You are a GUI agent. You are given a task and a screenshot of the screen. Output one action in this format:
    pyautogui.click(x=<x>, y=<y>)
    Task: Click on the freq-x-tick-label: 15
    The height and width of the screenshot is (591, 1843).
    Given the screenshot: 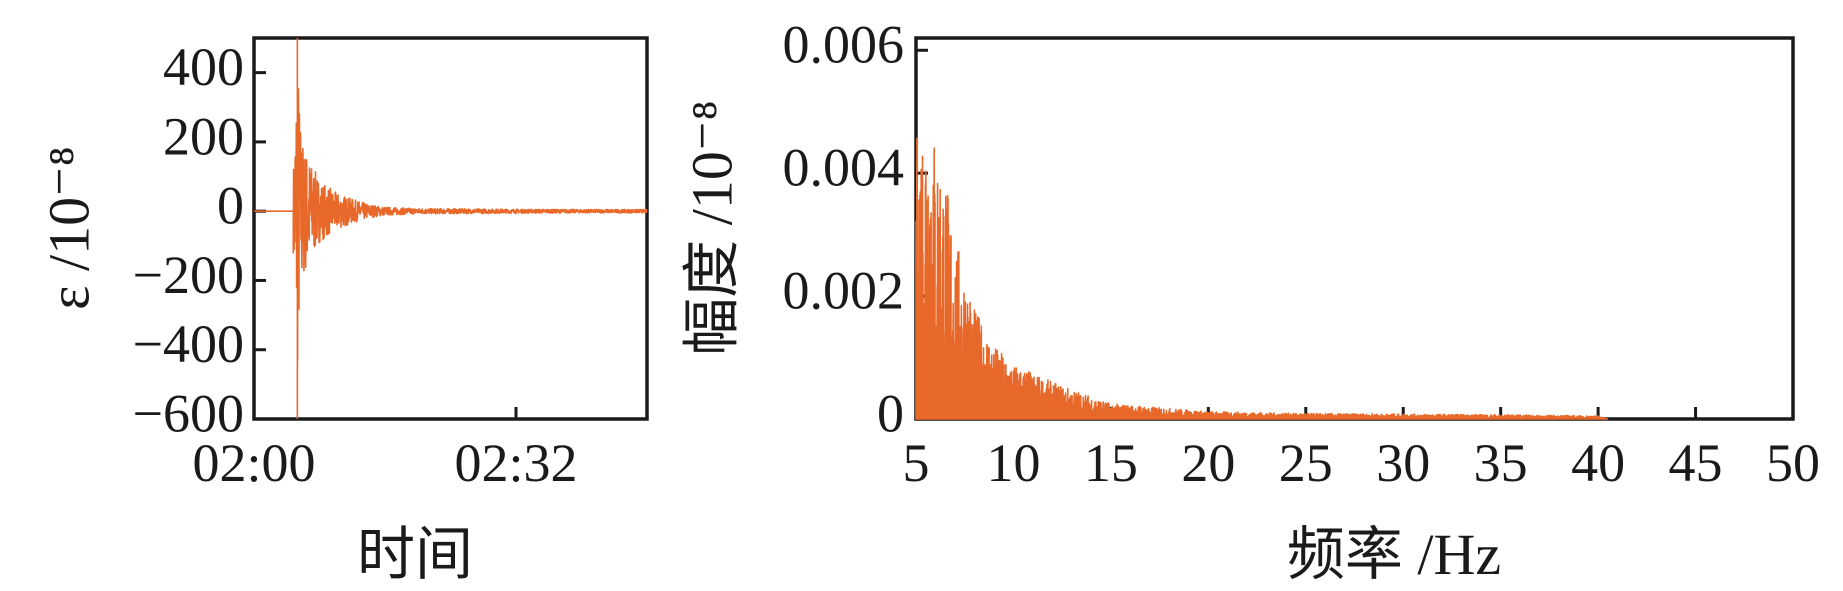 What is the action you would take?
    pyautogui.click(x=1111, y=463)
    